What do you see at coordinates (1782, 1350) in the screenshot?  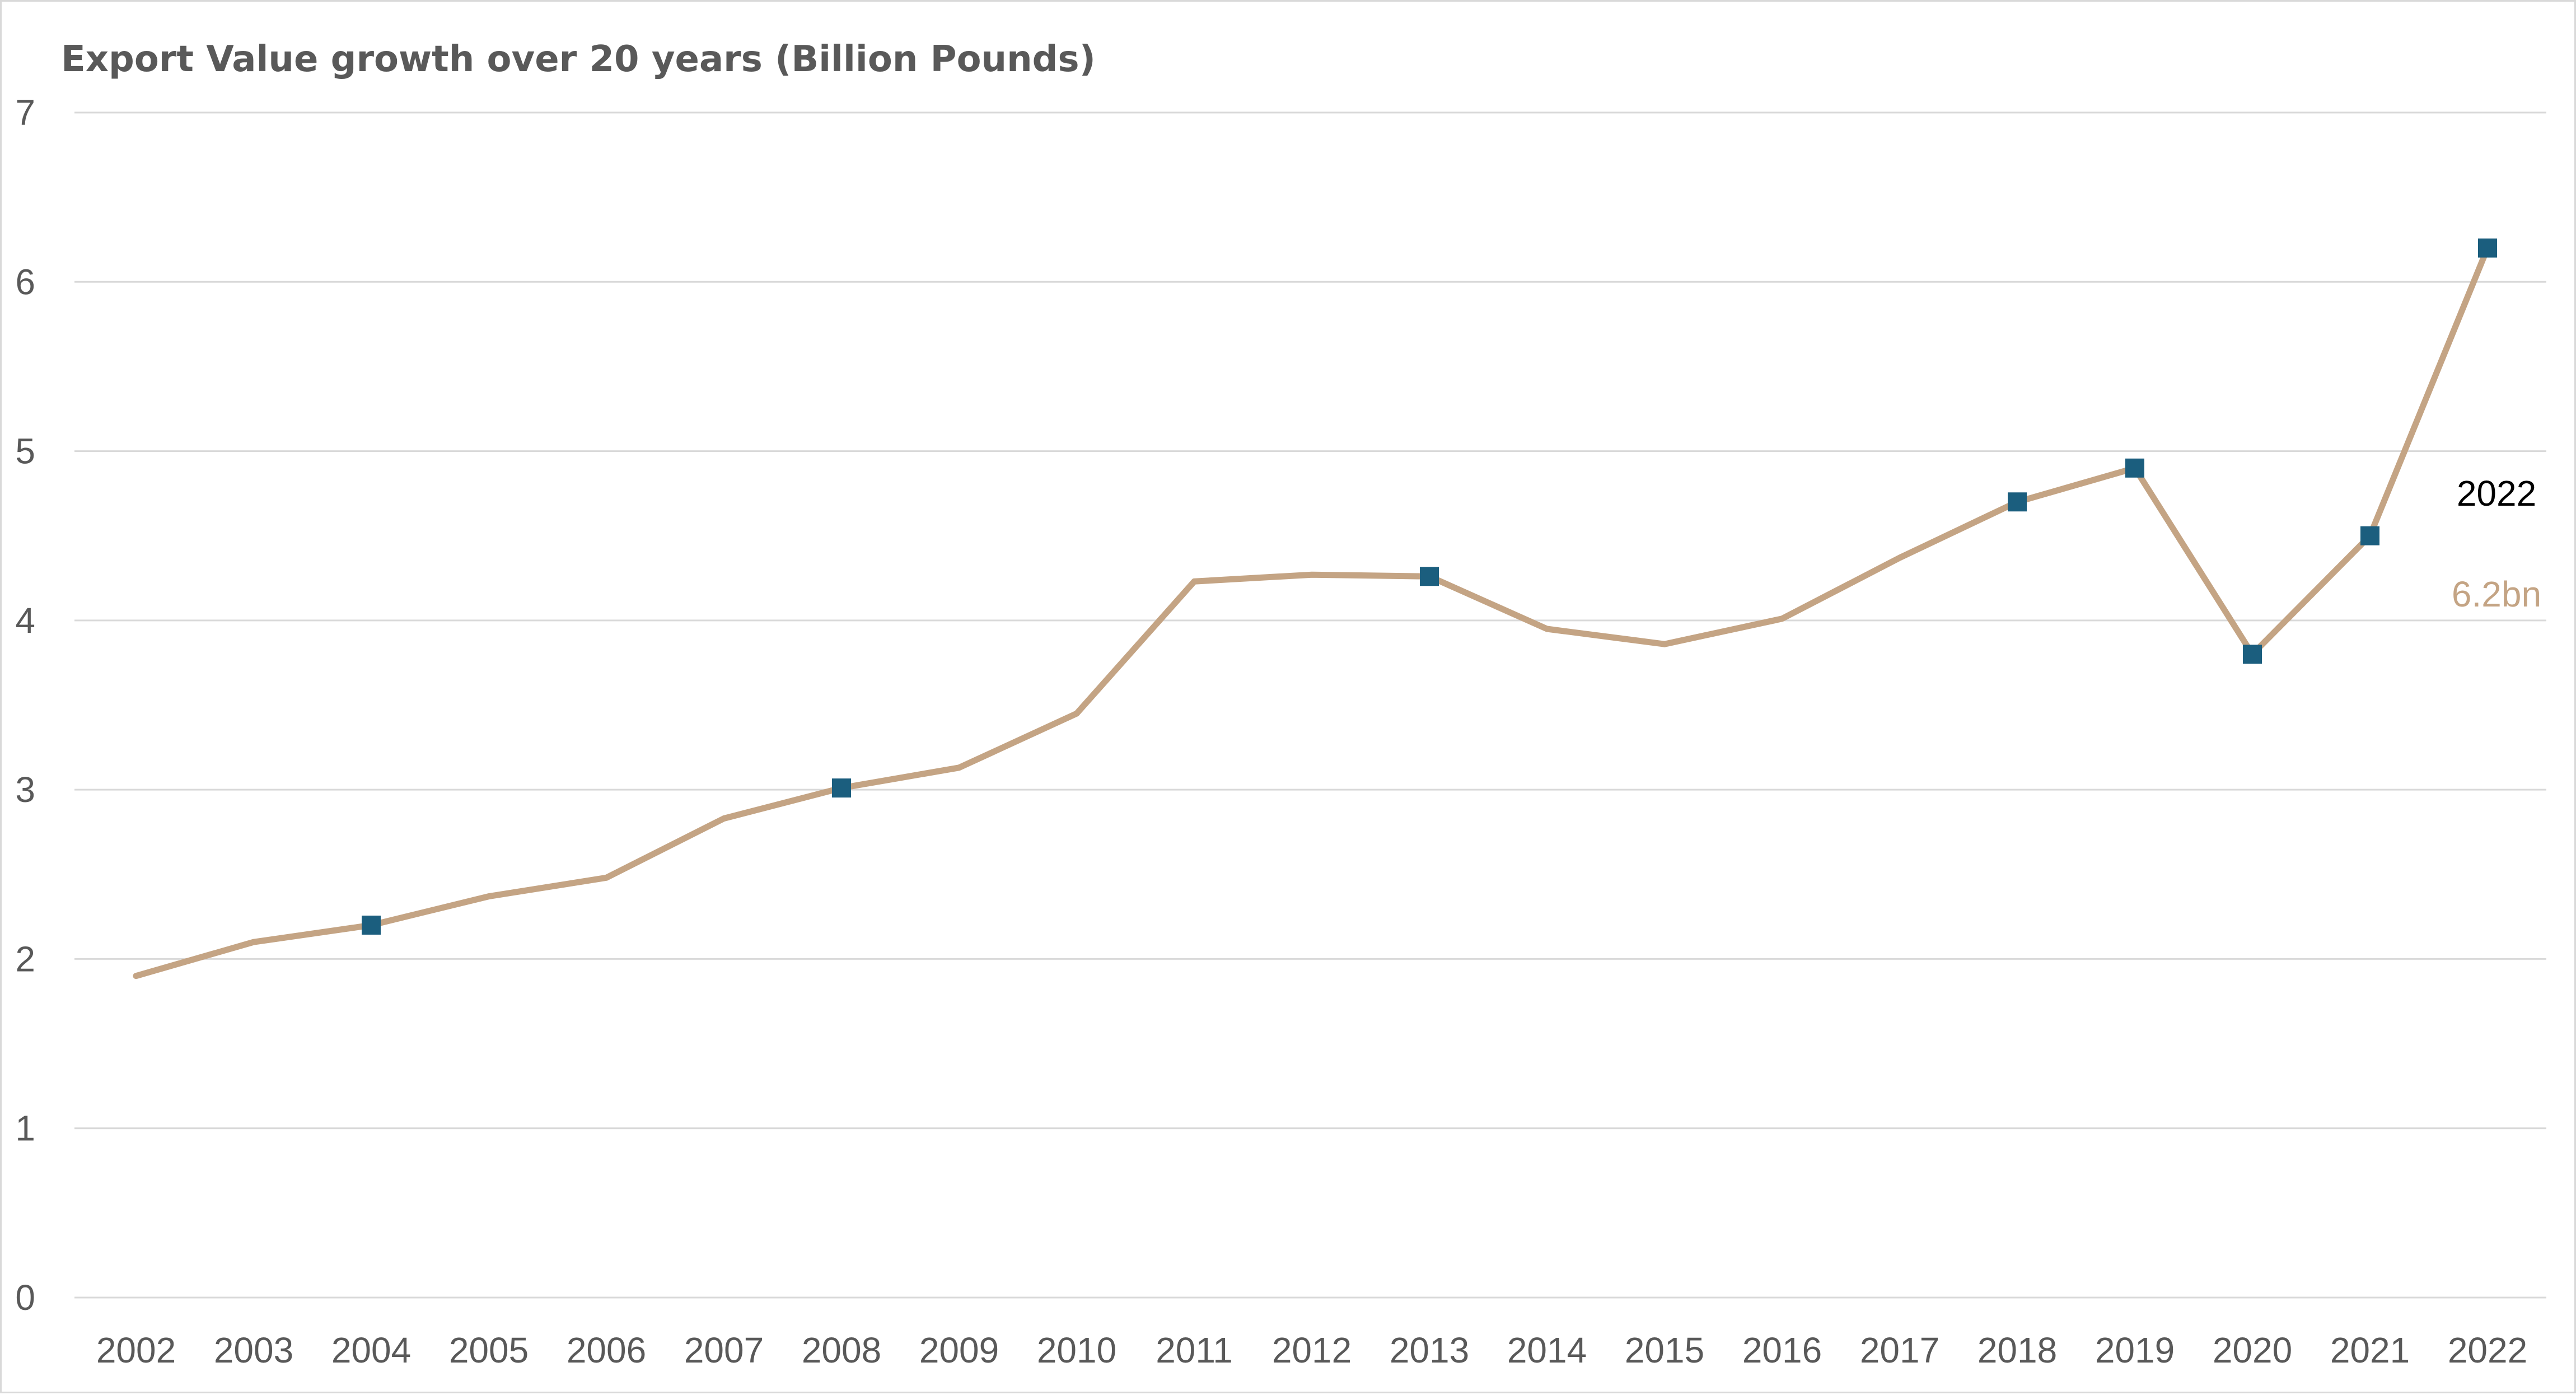 I see `x-tick-label: 2016` at bounding box center [1782, 1350].